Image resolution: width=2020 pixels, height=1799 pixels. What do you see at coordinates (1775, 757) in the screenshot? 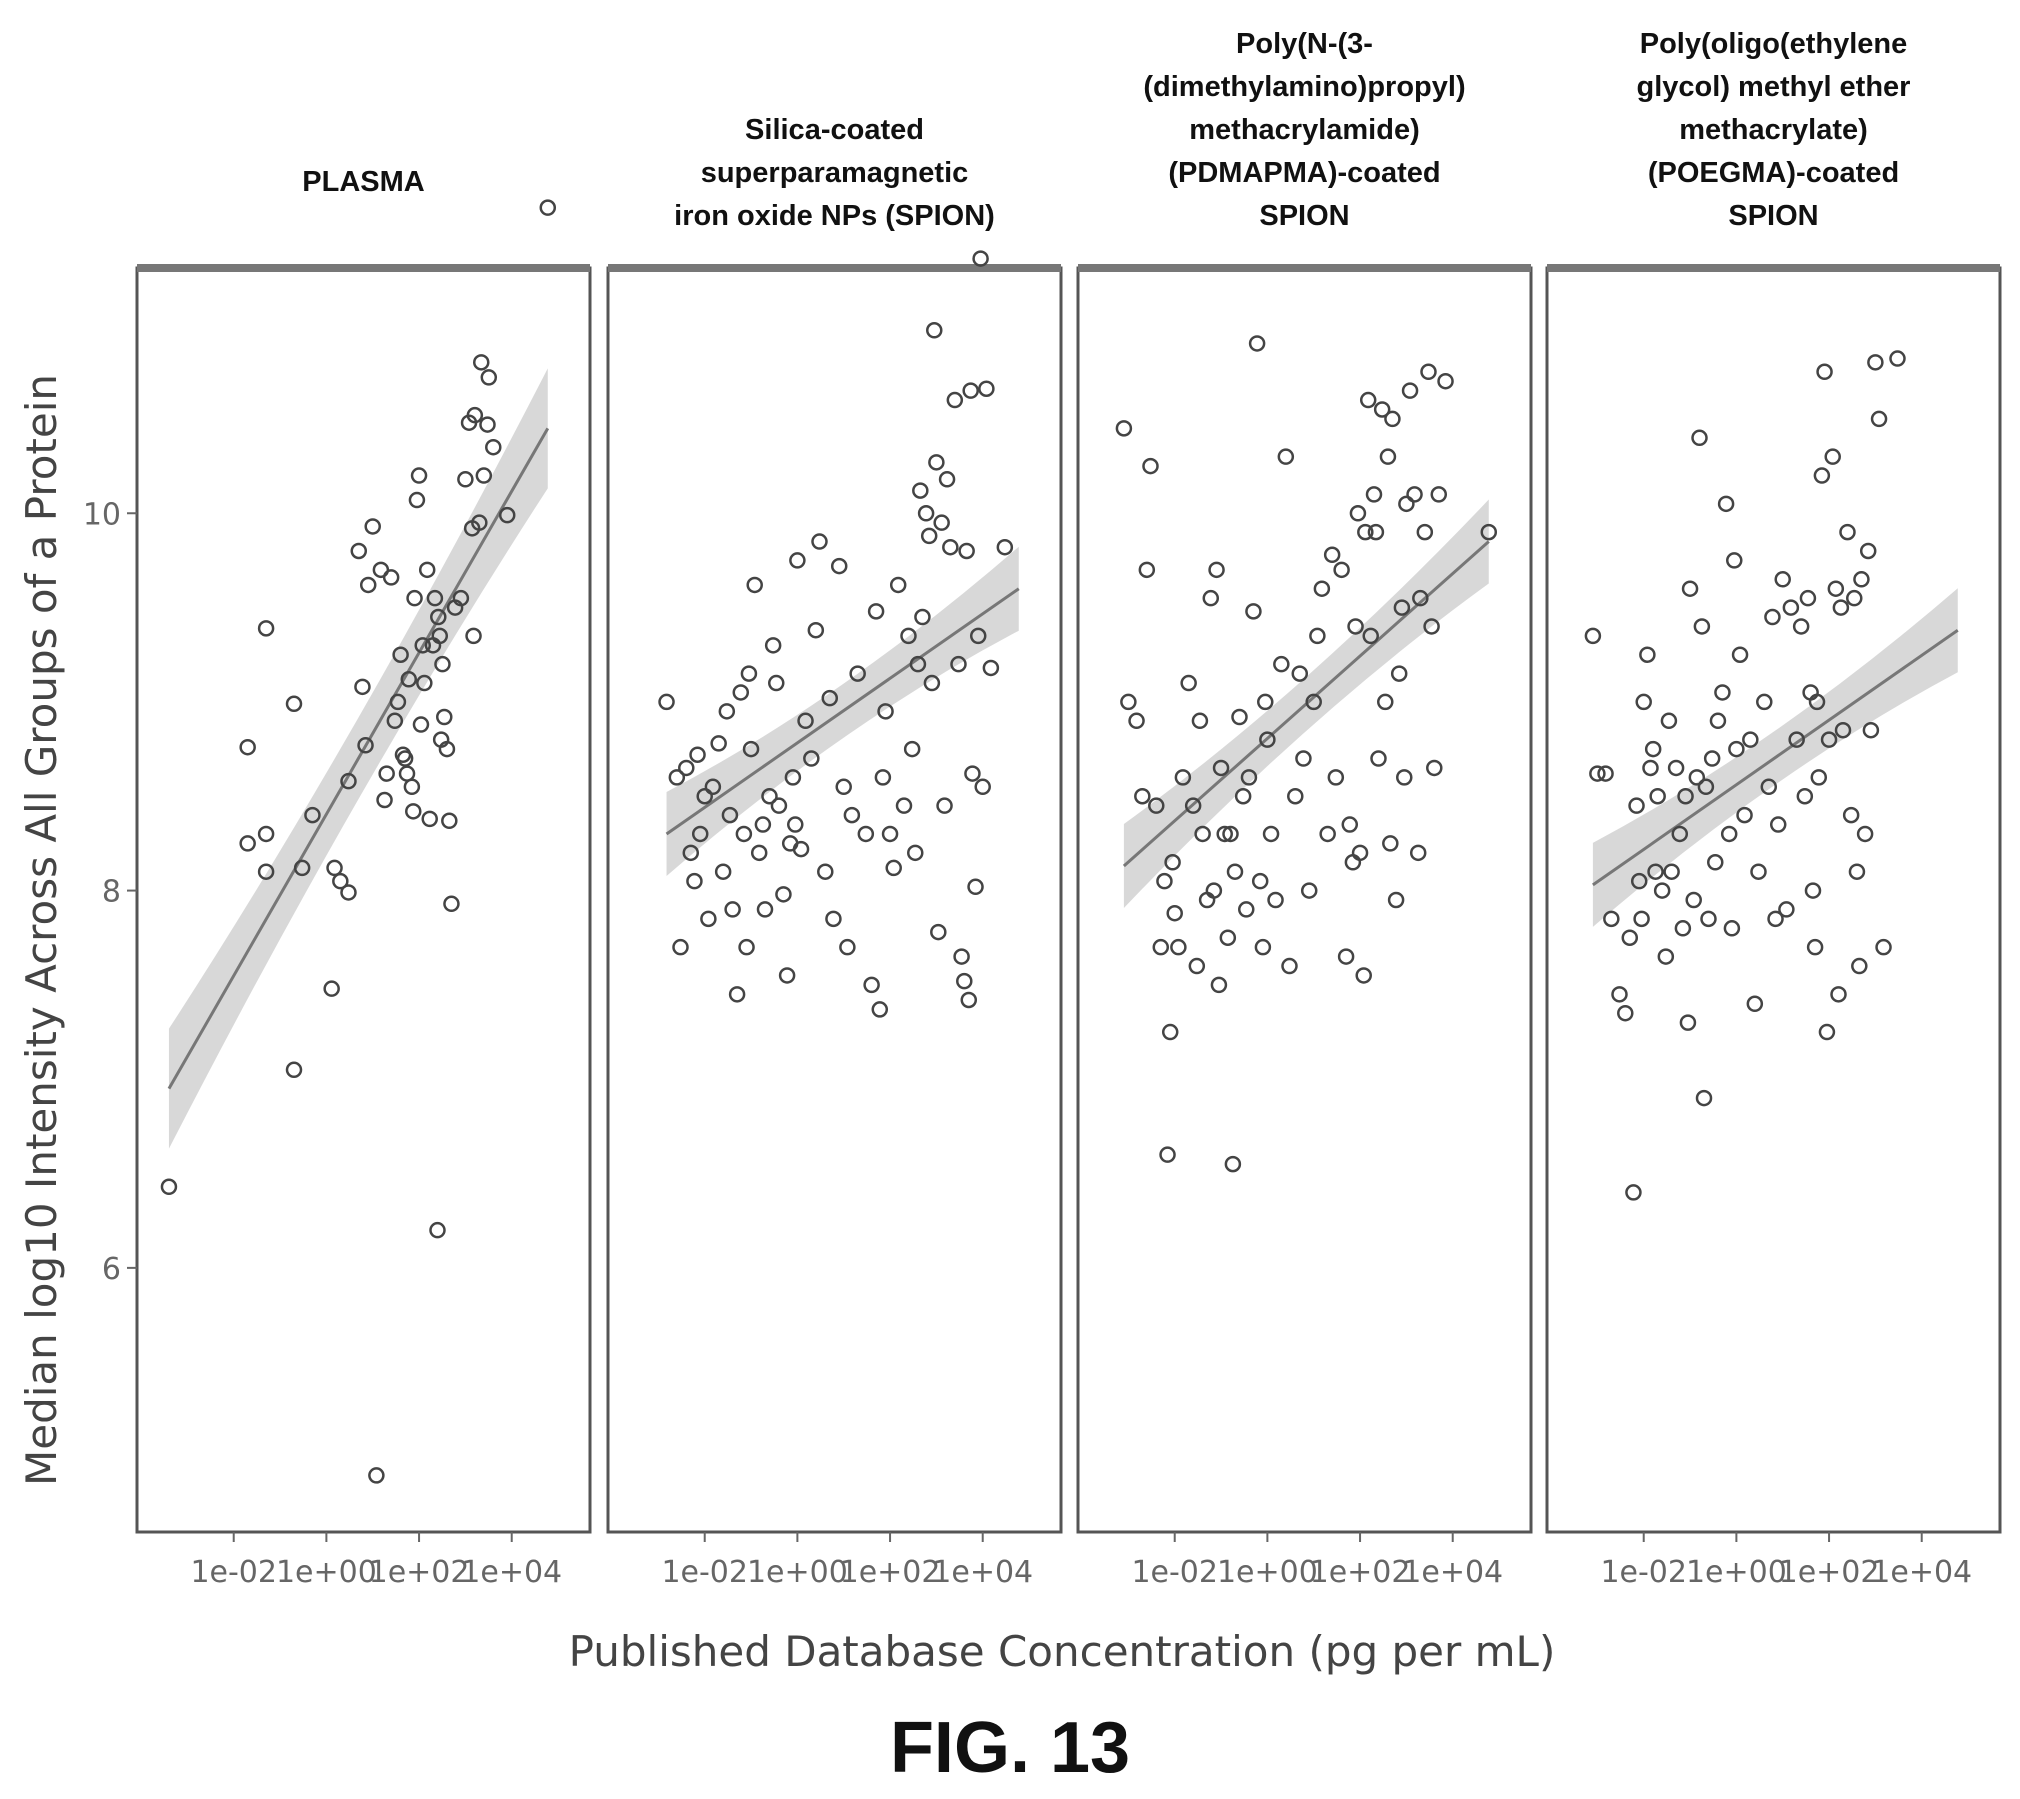
I see `trend-line` at bounding box center [1775, 757].